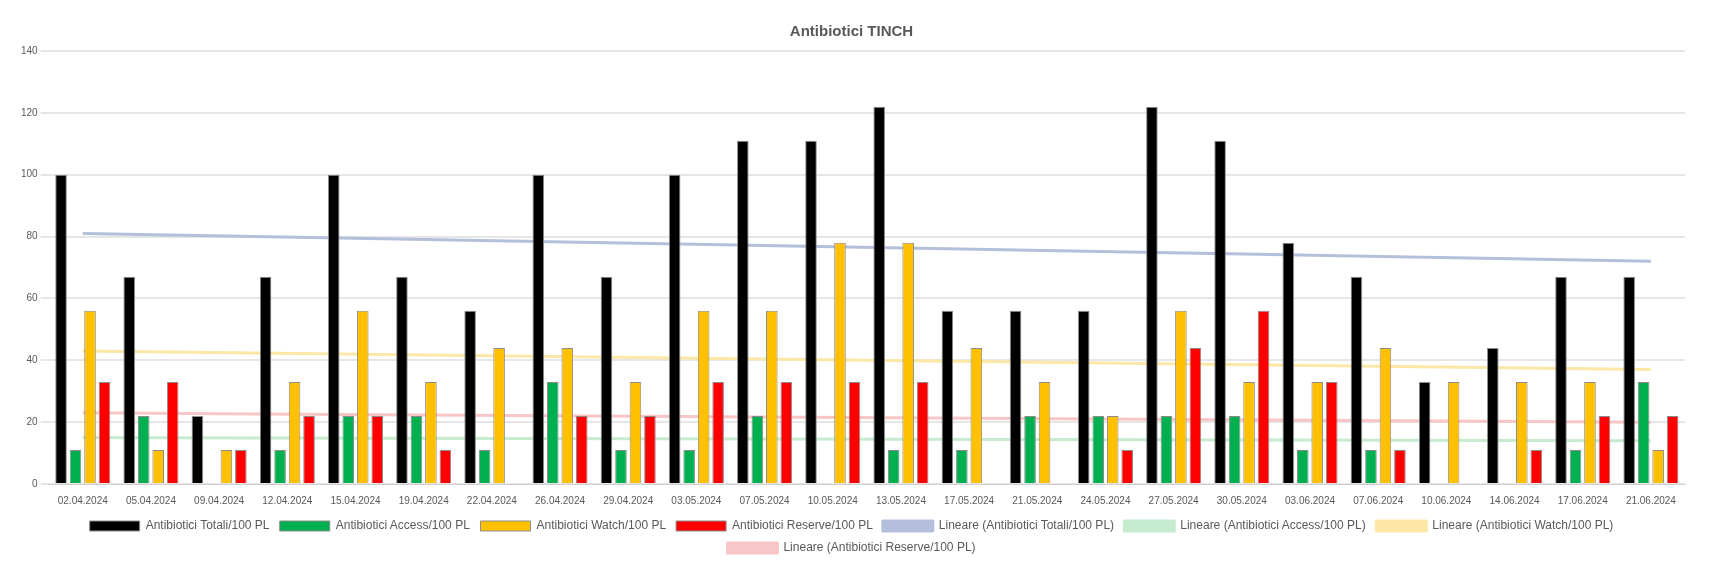 The image size is (1713, 577). I want to click on x-tick-label: 19.04.2024, so click(424, 500).